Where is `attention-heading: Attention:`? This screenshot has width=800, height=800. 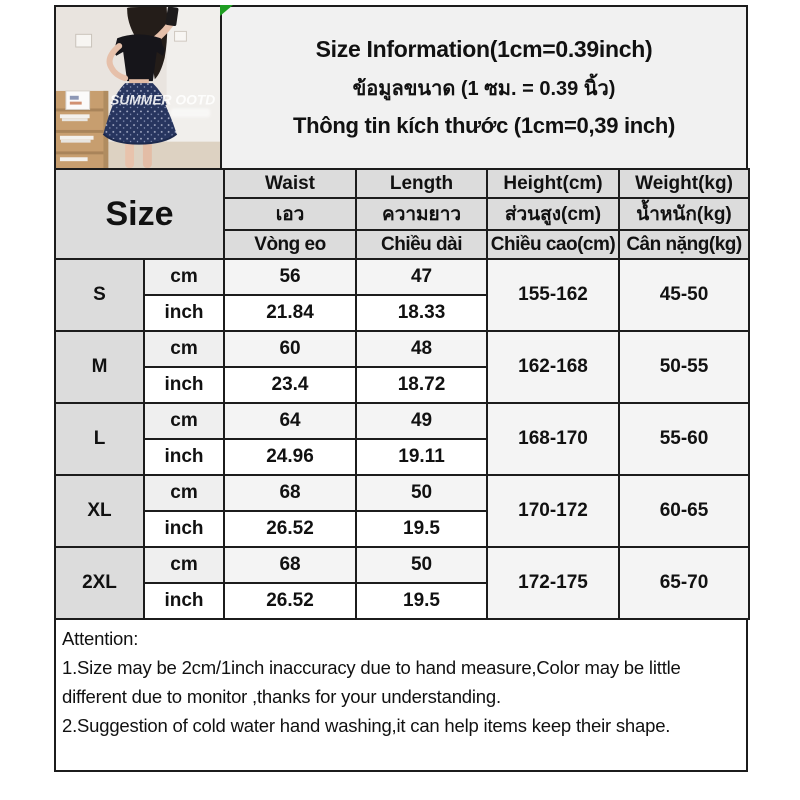
attention-heading: Attention: is located at coordinates (100, 638).